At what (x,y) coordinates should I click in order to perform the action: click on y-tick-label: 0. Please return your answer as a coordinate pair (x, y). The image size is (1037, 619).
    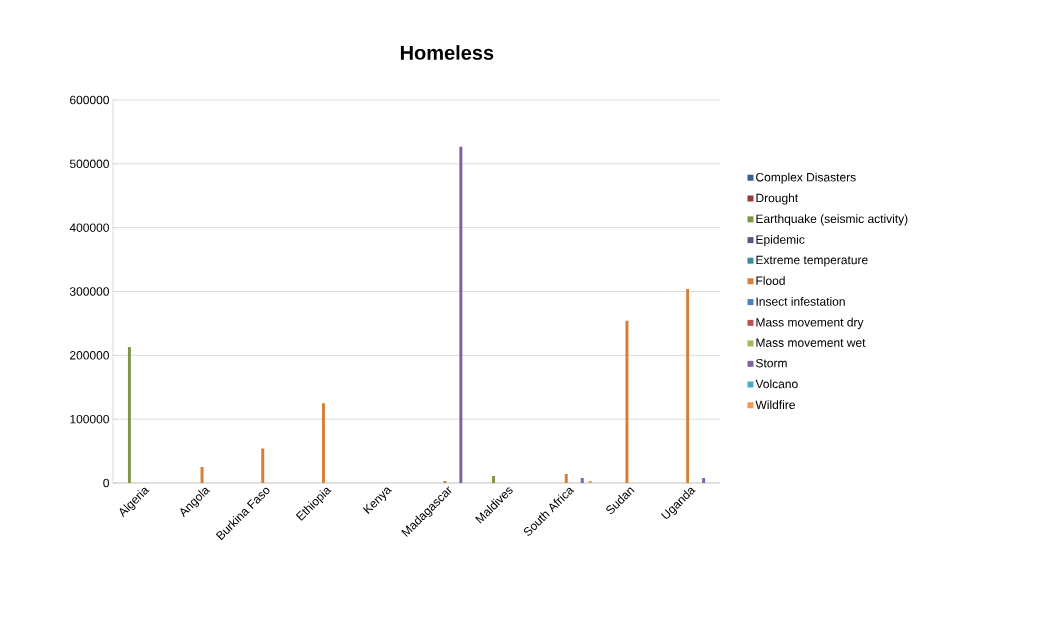
    Looking at the image, I should click on (106, 483).